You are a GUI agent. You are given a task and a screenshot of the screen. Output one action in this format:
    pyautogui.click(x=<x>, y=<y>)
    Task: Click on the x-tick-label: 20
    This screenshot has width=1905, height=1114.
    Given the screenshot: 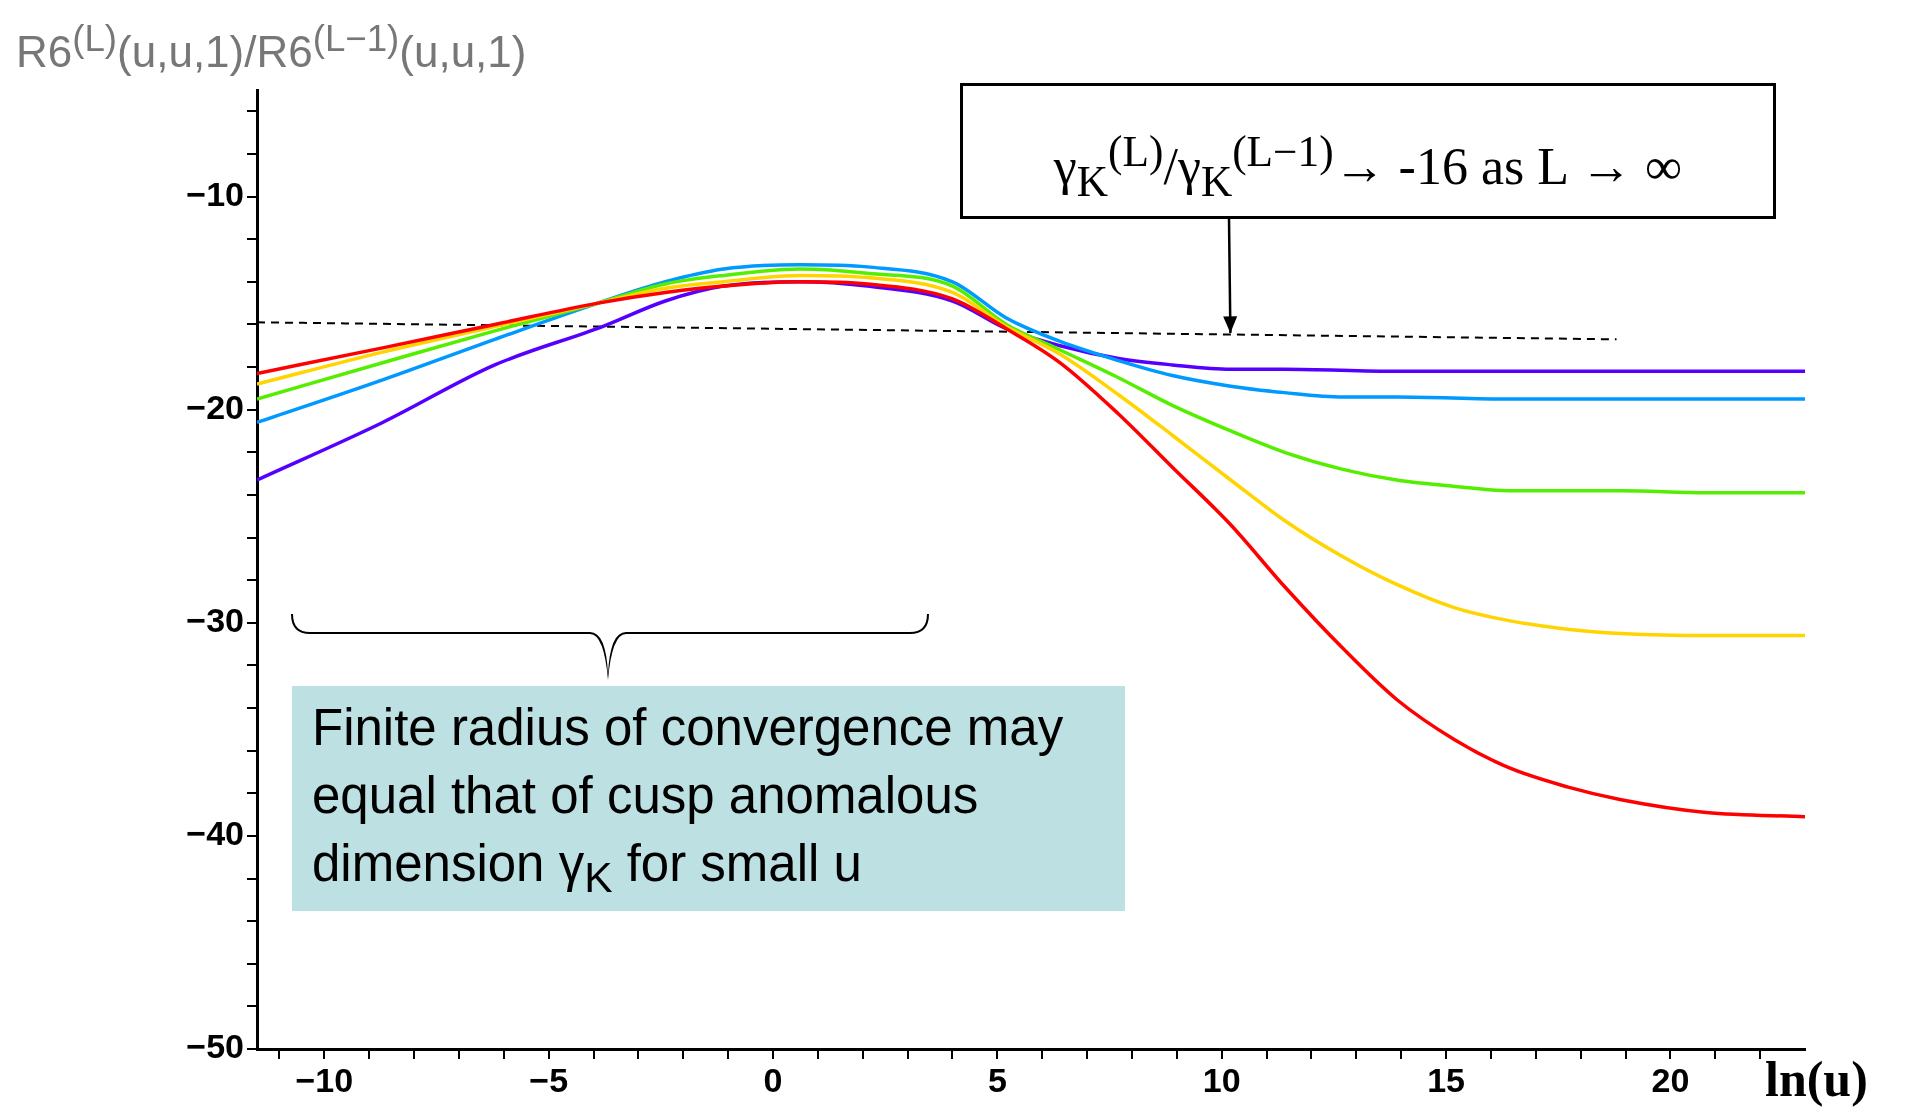 What is the action you would take?
    pyautogui.click(x=1670, y=1079)
    